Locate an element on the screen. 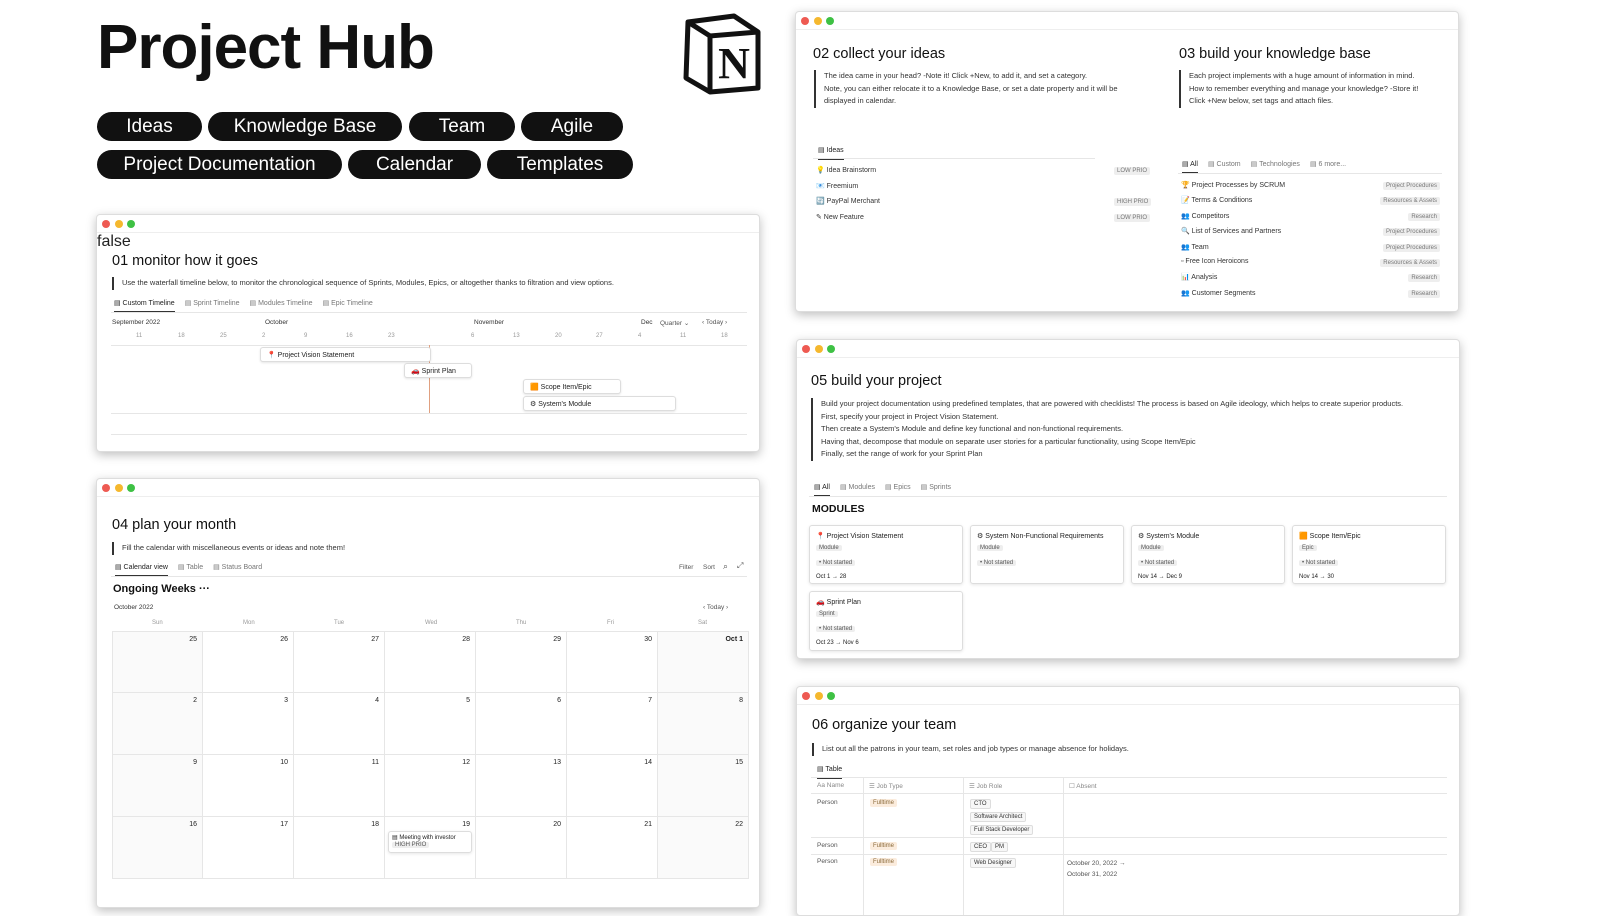 The width and height of the screenshot is (1600, 916). calendar-day: 11 is located at coordinates (339, 786).